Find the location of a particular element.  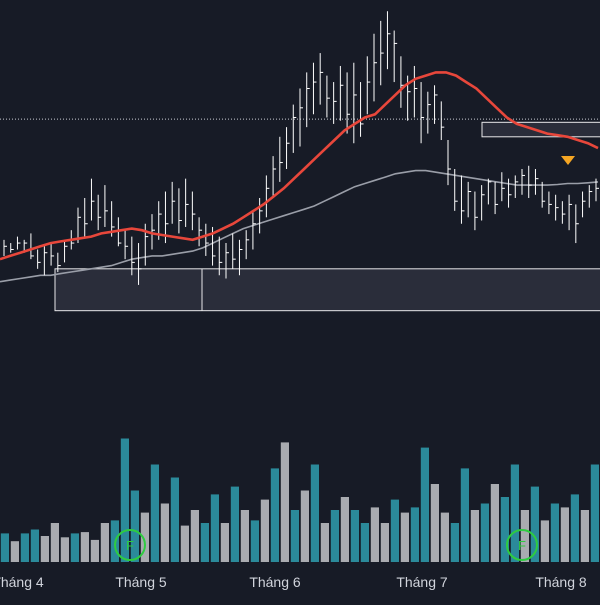

circle-letter-icon: F is located at coordinates (130, 545).